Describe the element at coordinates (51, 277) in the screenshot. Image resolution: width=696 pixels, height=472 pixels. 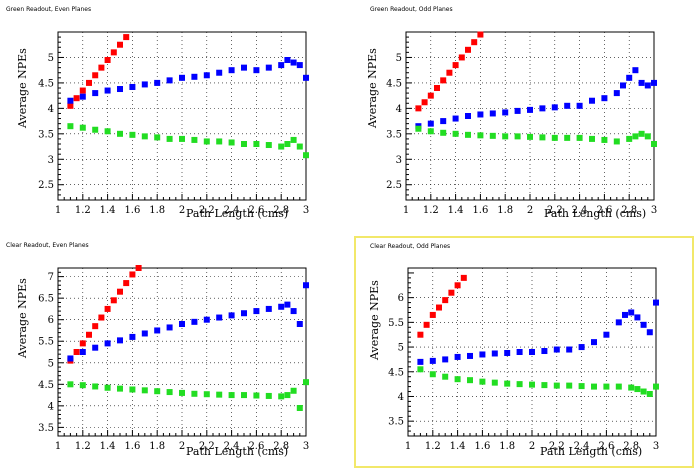
I see `y-tick-label: 7` at that location.